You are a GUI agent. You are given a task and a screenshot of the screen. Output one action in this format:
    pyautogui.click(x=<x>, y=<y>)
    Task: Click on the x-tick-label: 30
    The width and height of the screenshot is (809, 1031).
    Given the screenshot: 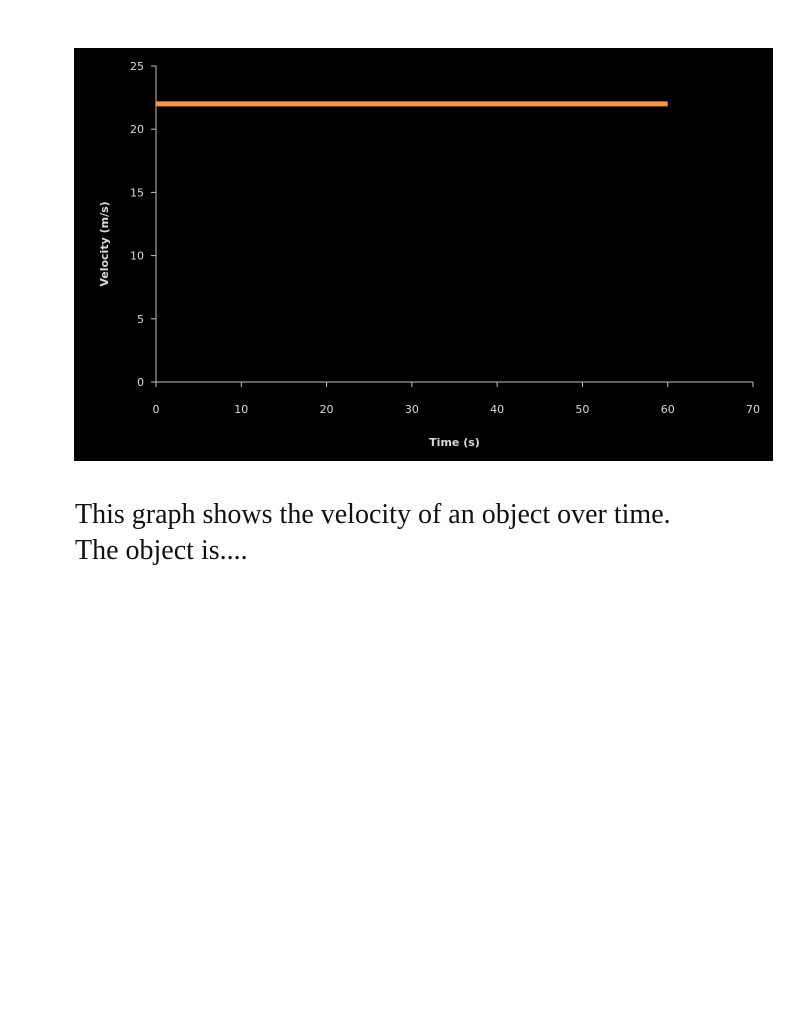 What is the action you would take?
    pyautogui.click(x=412, y=409)
    